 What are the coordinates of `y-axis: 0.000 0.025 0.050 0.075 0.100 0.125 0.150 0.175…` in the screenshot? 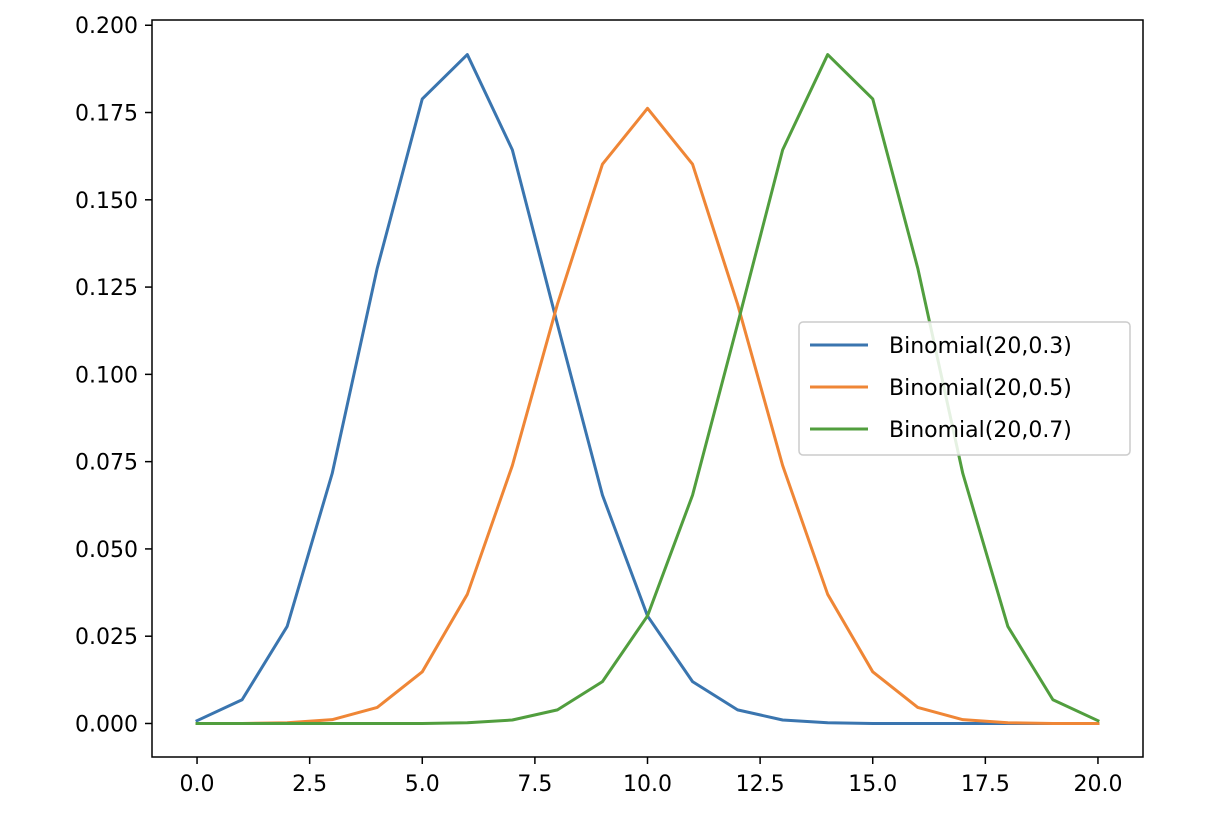 It's located at (113, 375).